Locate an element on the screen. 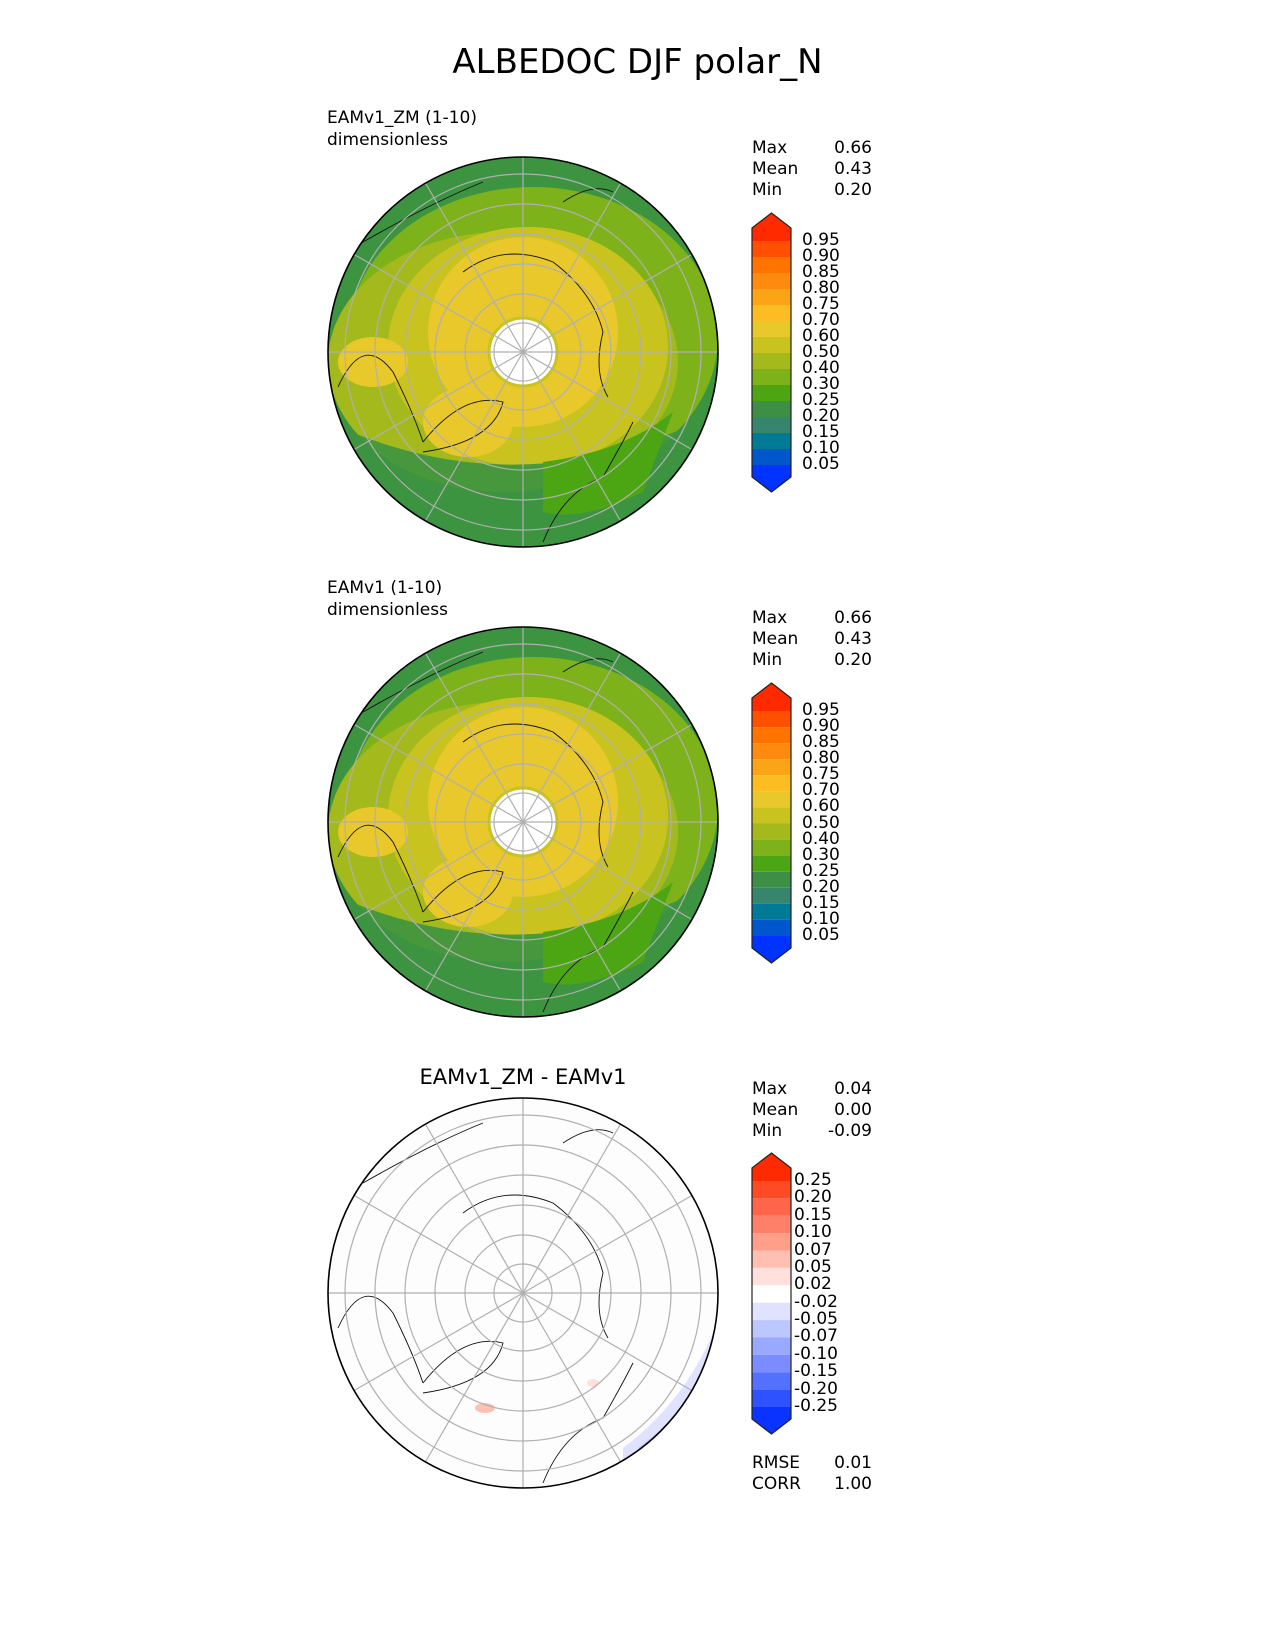  rmse-label: RMSE is located at coordinates (776, 1463).